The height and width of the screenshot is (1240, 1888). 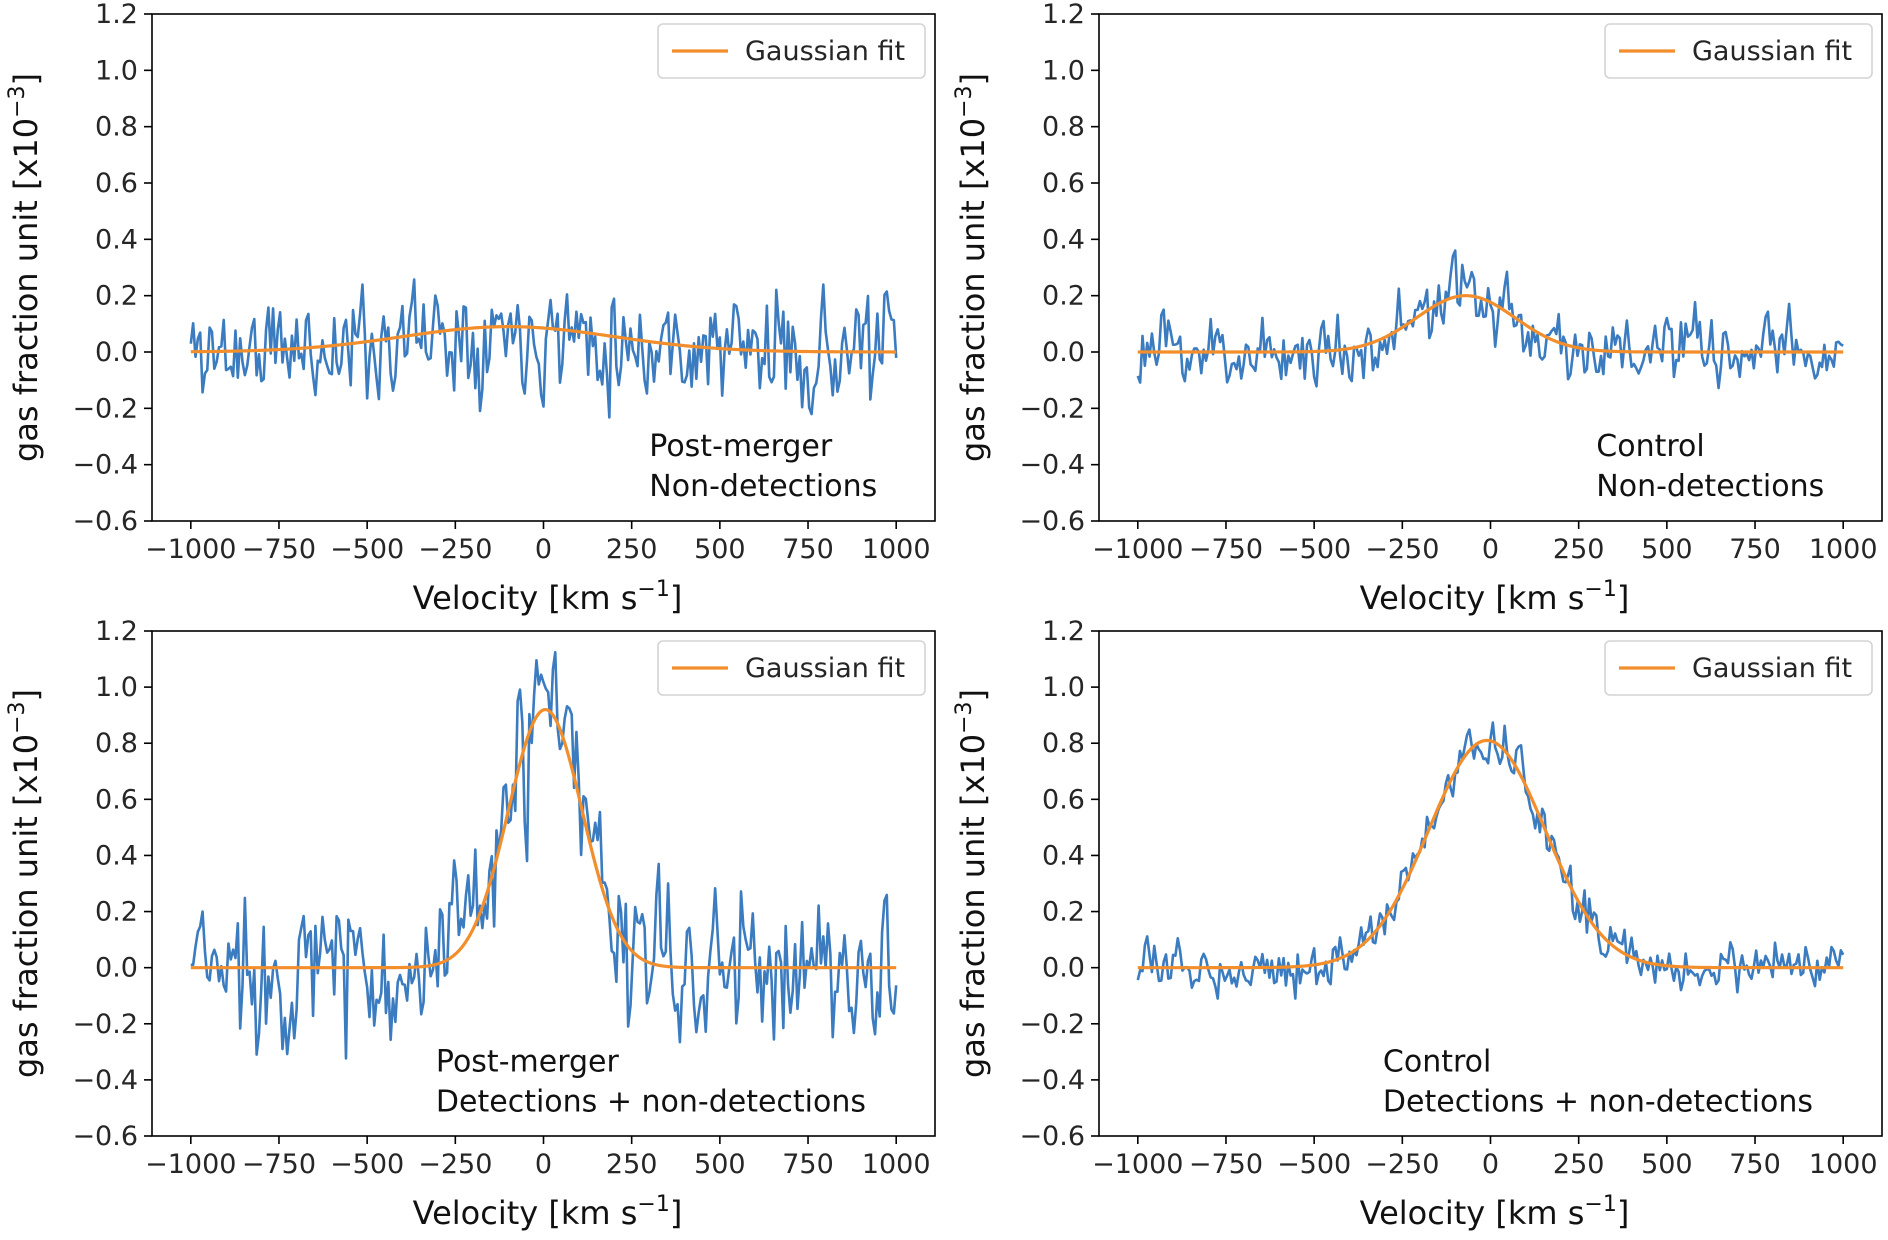 I want to click on annotation-line: Non-detections, so click(x=763, y=486).